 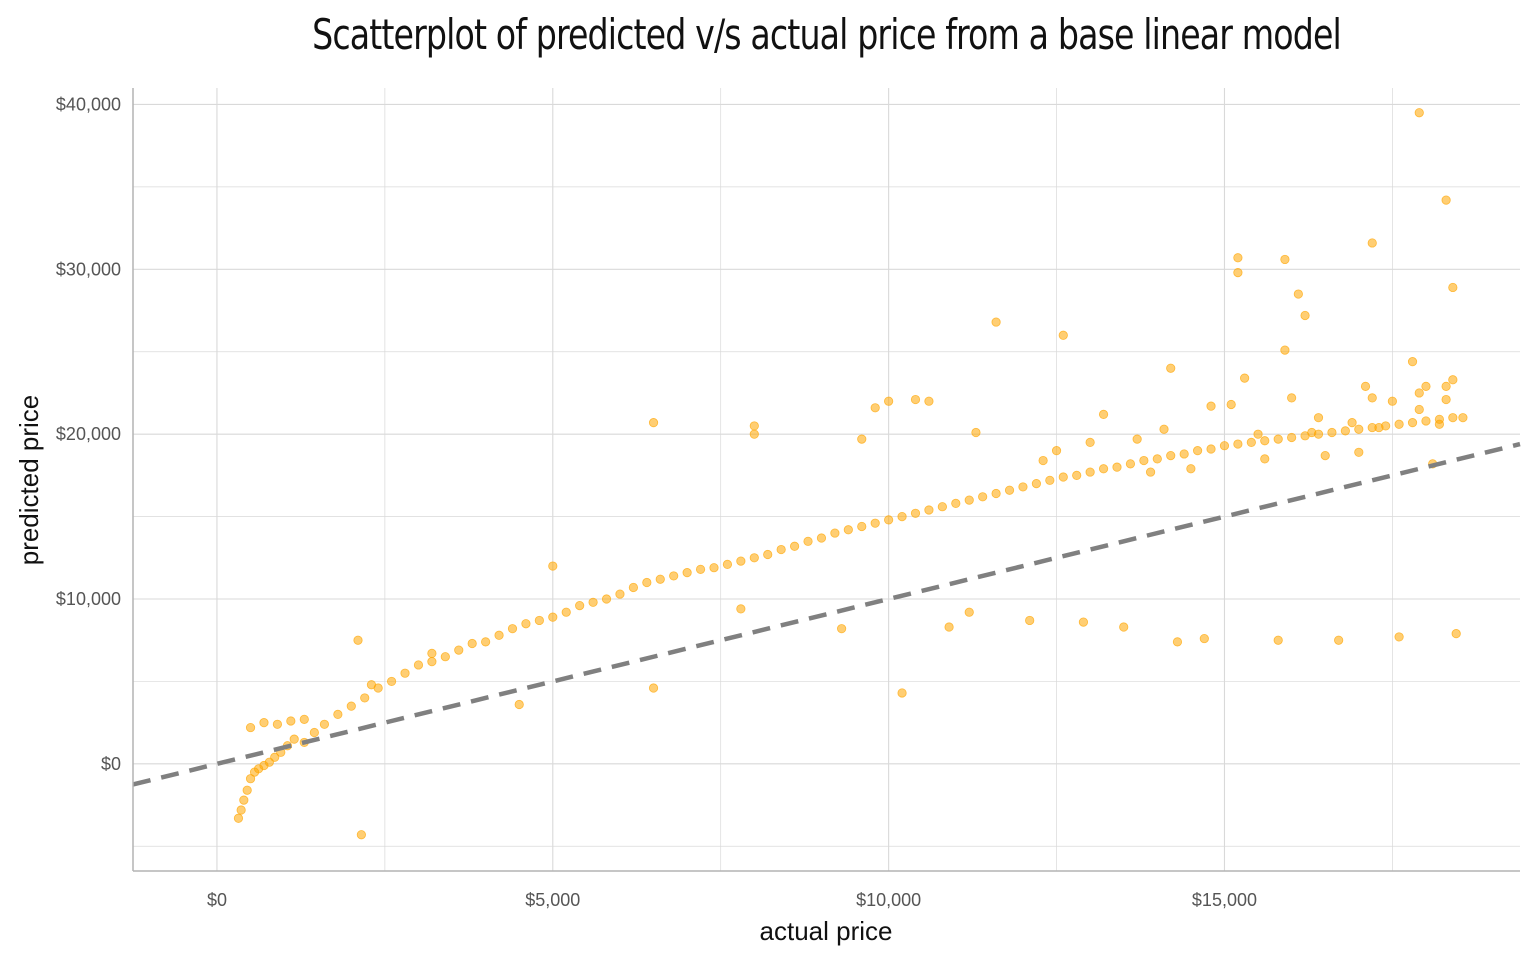 I want to click on x-tick-label: $5,000, so click(x=552, y=900).